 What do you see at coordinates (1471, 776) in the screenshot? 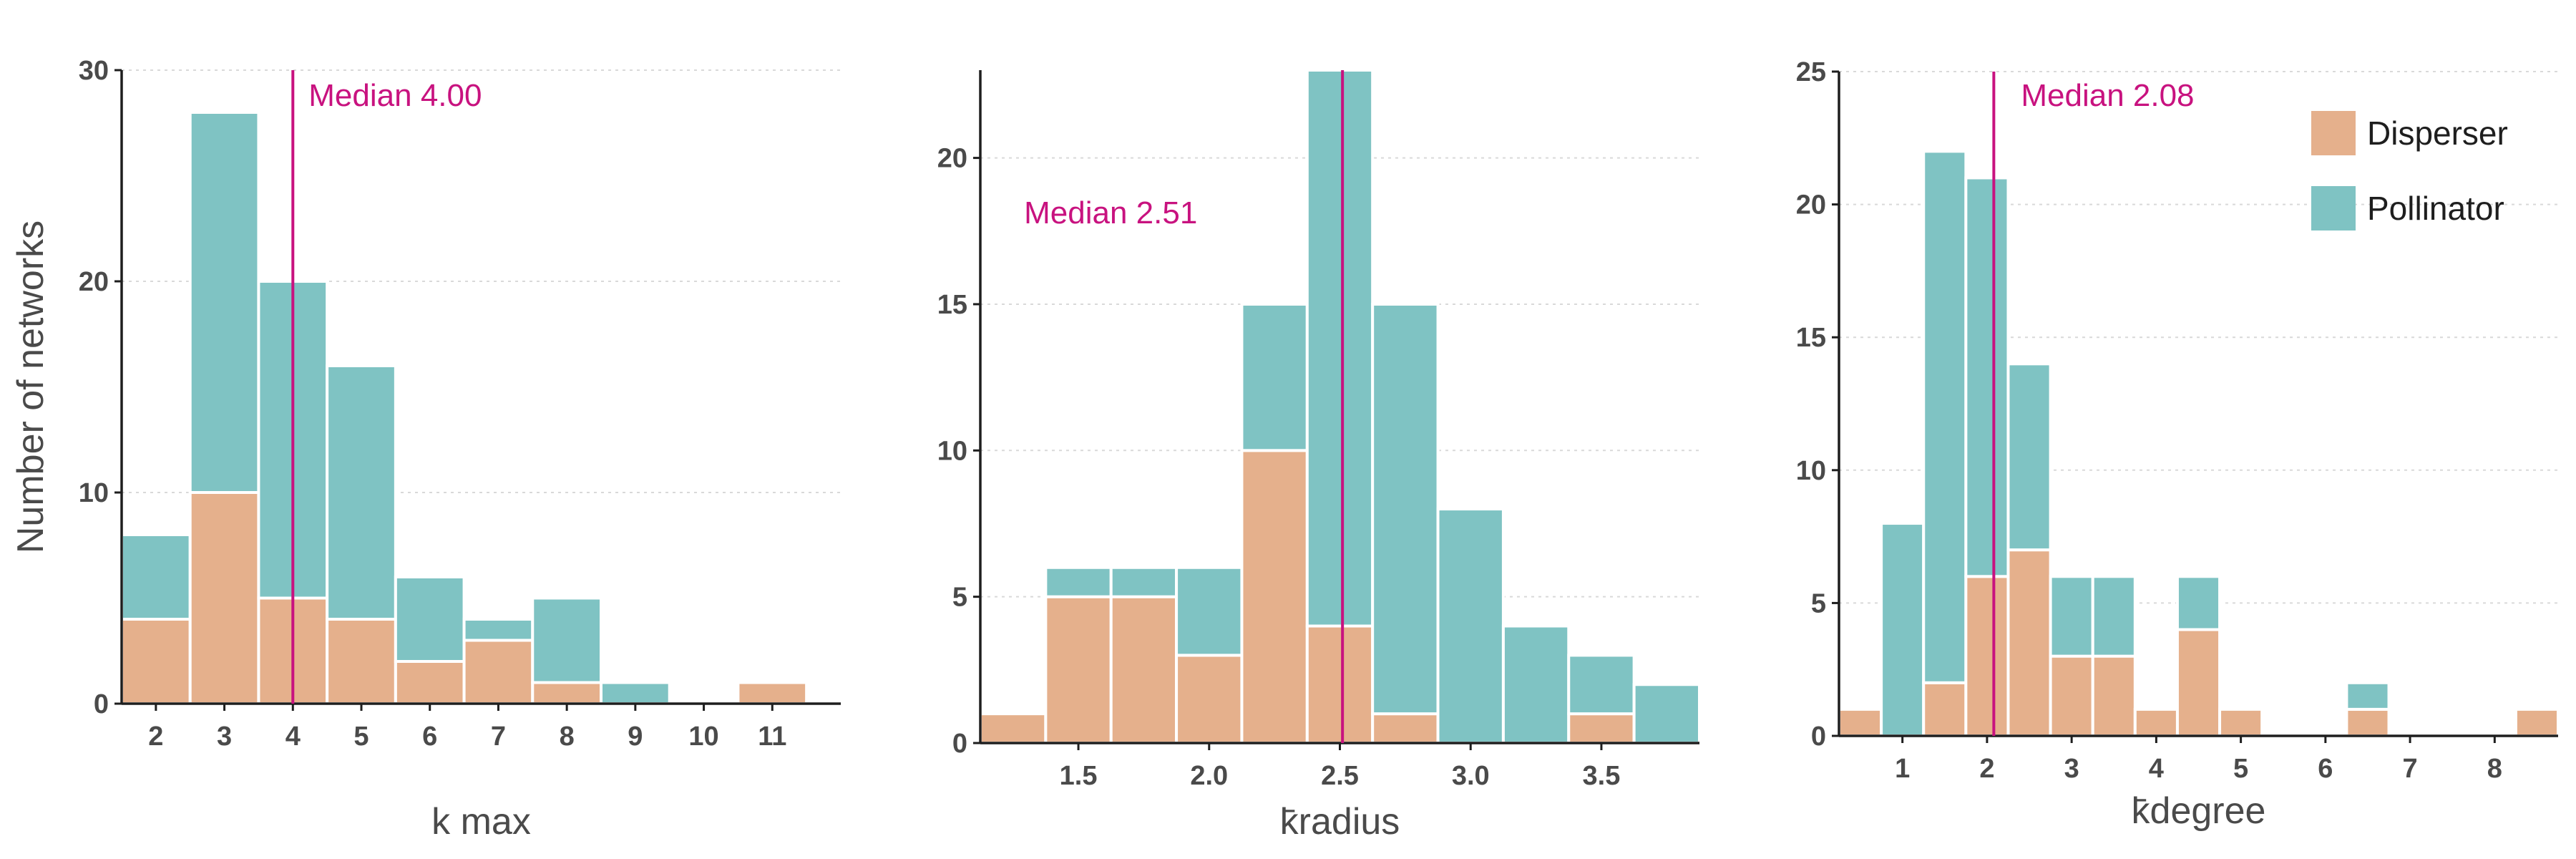
I see `x-tick-label: 3.0` at bounding box center [1471, 776].